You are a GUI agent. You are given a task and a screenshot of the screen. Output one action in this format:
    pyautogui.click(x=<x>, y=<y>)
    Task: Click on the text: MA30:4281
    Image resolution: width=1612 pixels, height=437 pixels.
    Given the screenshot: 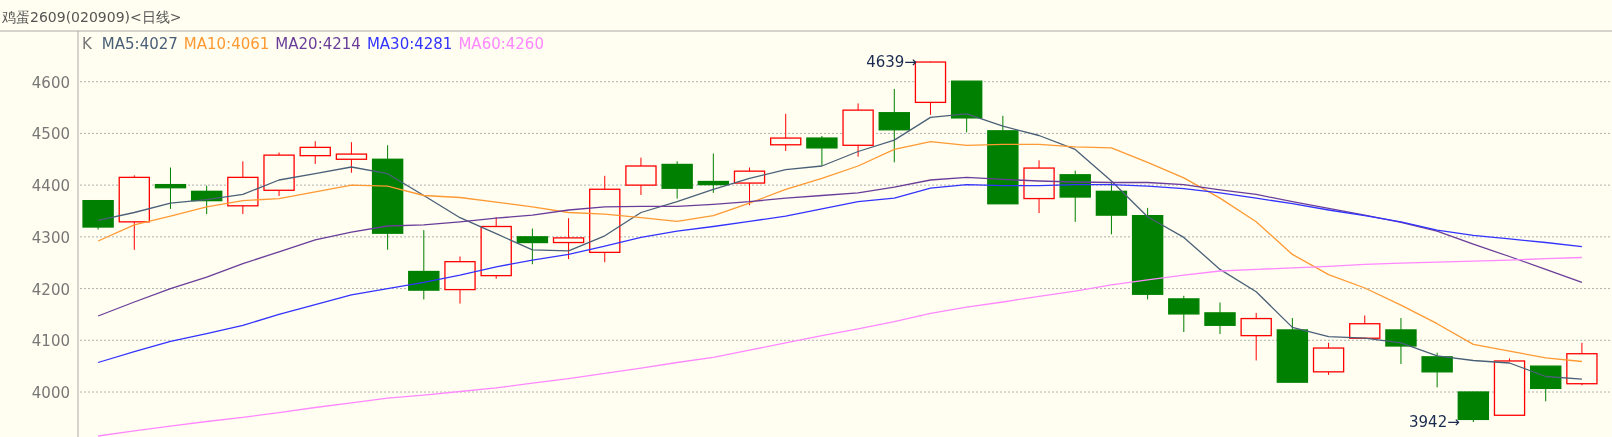 What is the action you would take?
    pyautogui.click(x=409, y=44)
    